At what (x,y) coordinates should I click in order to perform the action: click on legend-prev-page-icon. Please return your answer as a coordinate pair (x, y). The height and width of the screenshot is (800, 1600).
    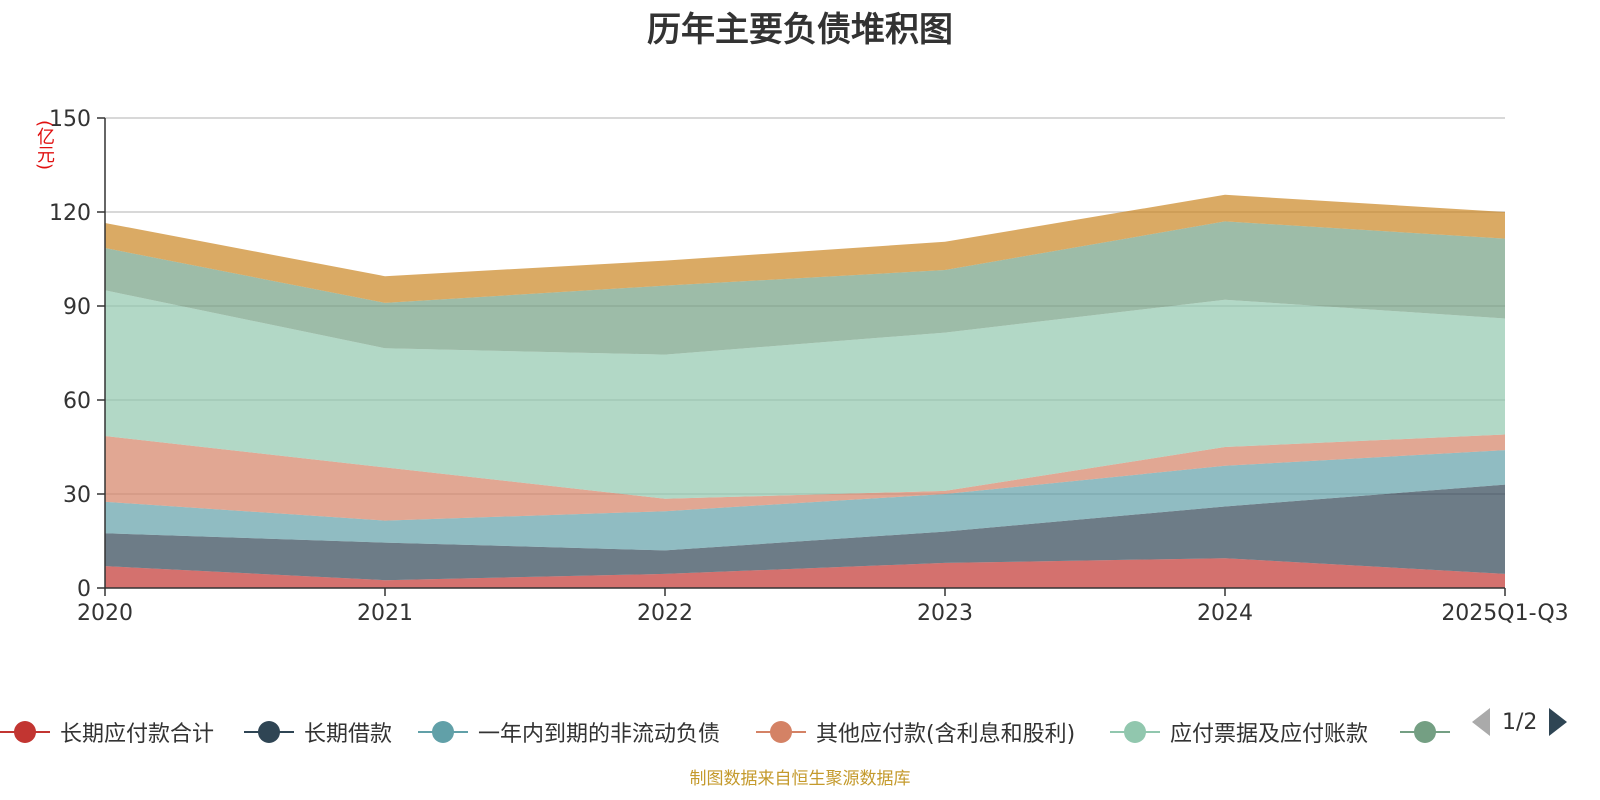
    Looking at the image, I should click on (1481, 722).